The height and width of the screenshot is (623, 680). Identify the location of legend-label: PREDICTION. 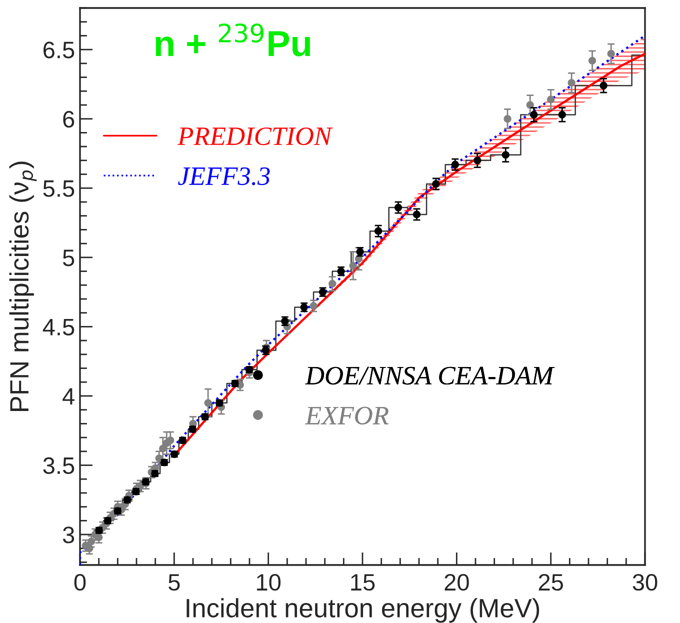
(255, 136).